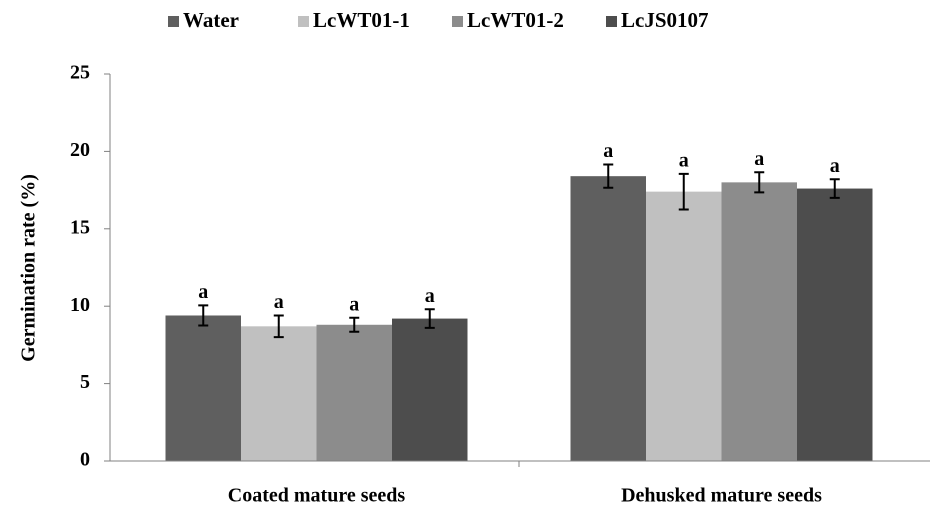 This screenshot has height=510, width=930. Describe the element at coordinates (85, 460) in the screenshot. I see `y-tick-label: 0` at that location.